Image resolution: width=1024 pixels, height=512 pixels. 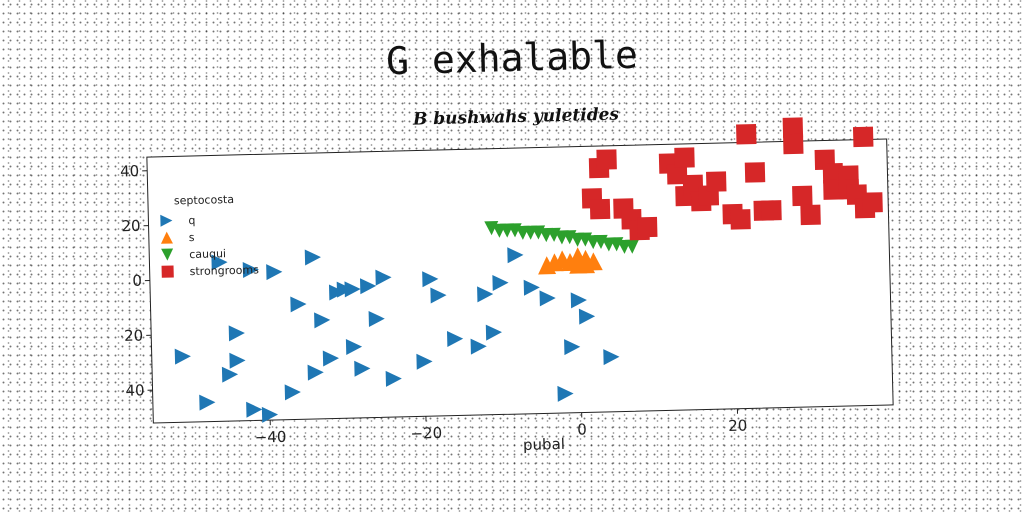 What do you see at coordinates (130, 390) in the screenshot?
I see `y-tick-label: −40` at bounding box center [130, 390].